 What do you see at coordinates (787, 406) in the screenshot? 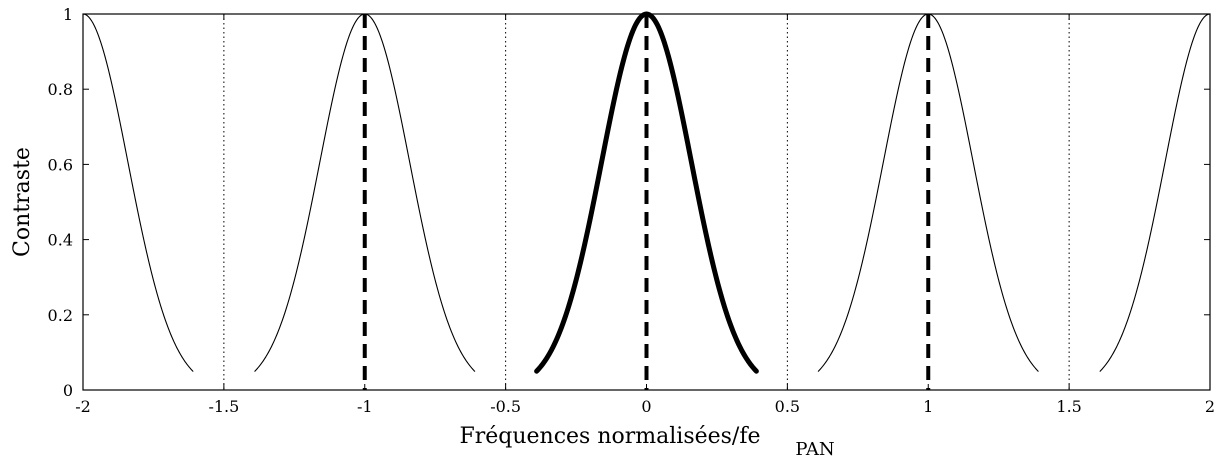
I see `x-tick-label: 0.5` at bounding box center [787, 406].